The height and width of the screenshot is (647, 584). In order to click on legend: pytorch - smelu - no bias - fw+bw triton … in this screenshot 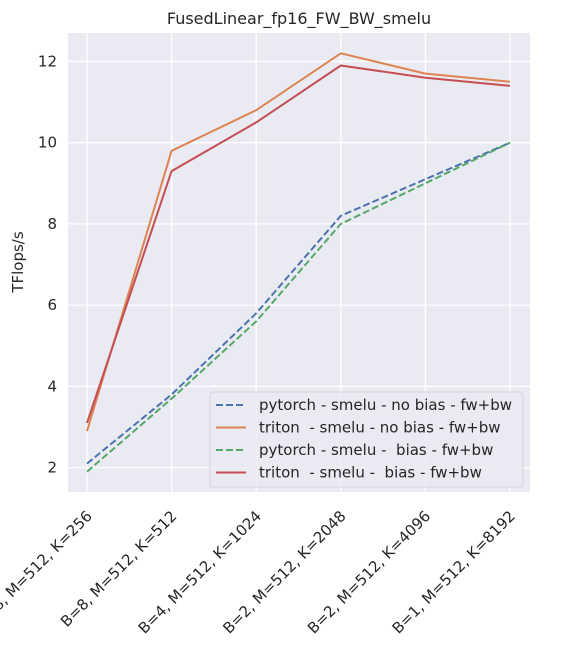, I will do `click(366, 439)`.